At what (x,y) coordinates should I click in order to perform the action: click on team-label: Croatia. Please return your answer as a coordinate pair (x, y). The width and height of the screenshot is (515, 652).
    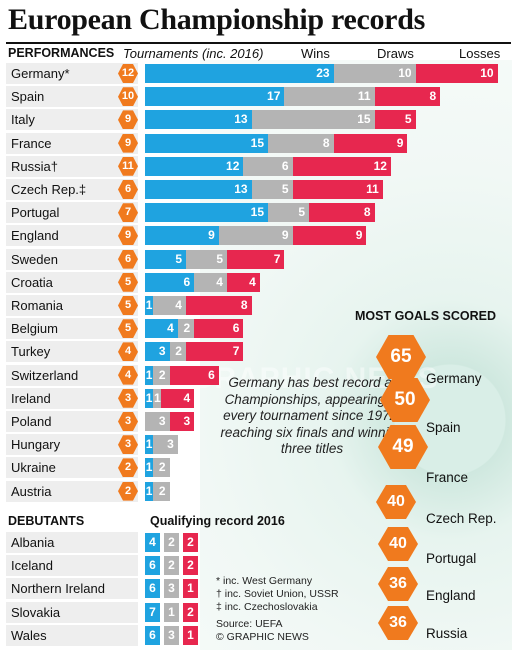
    Looking at the image, I should click on (72, 282).